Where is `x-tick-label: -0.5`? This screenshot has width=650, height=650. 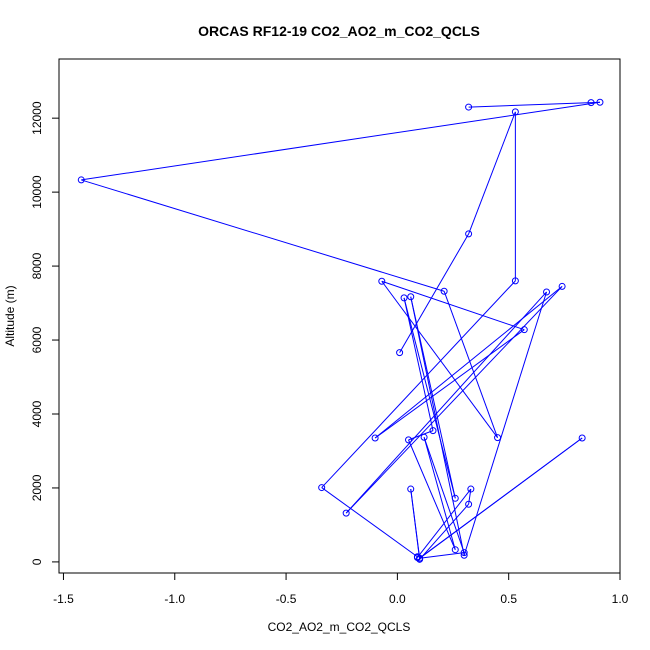 x-tick-label: -0.5 is located at coordinates (286, 599).